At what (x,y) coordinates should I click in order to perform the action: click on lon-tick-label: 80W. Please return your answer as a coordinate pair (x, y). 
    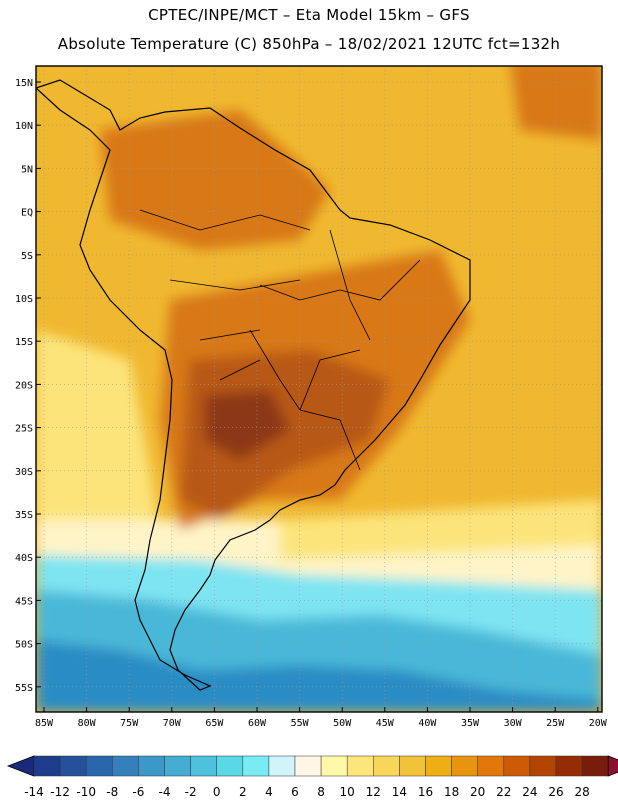
    Looking at the image, I should click on (87, 723).